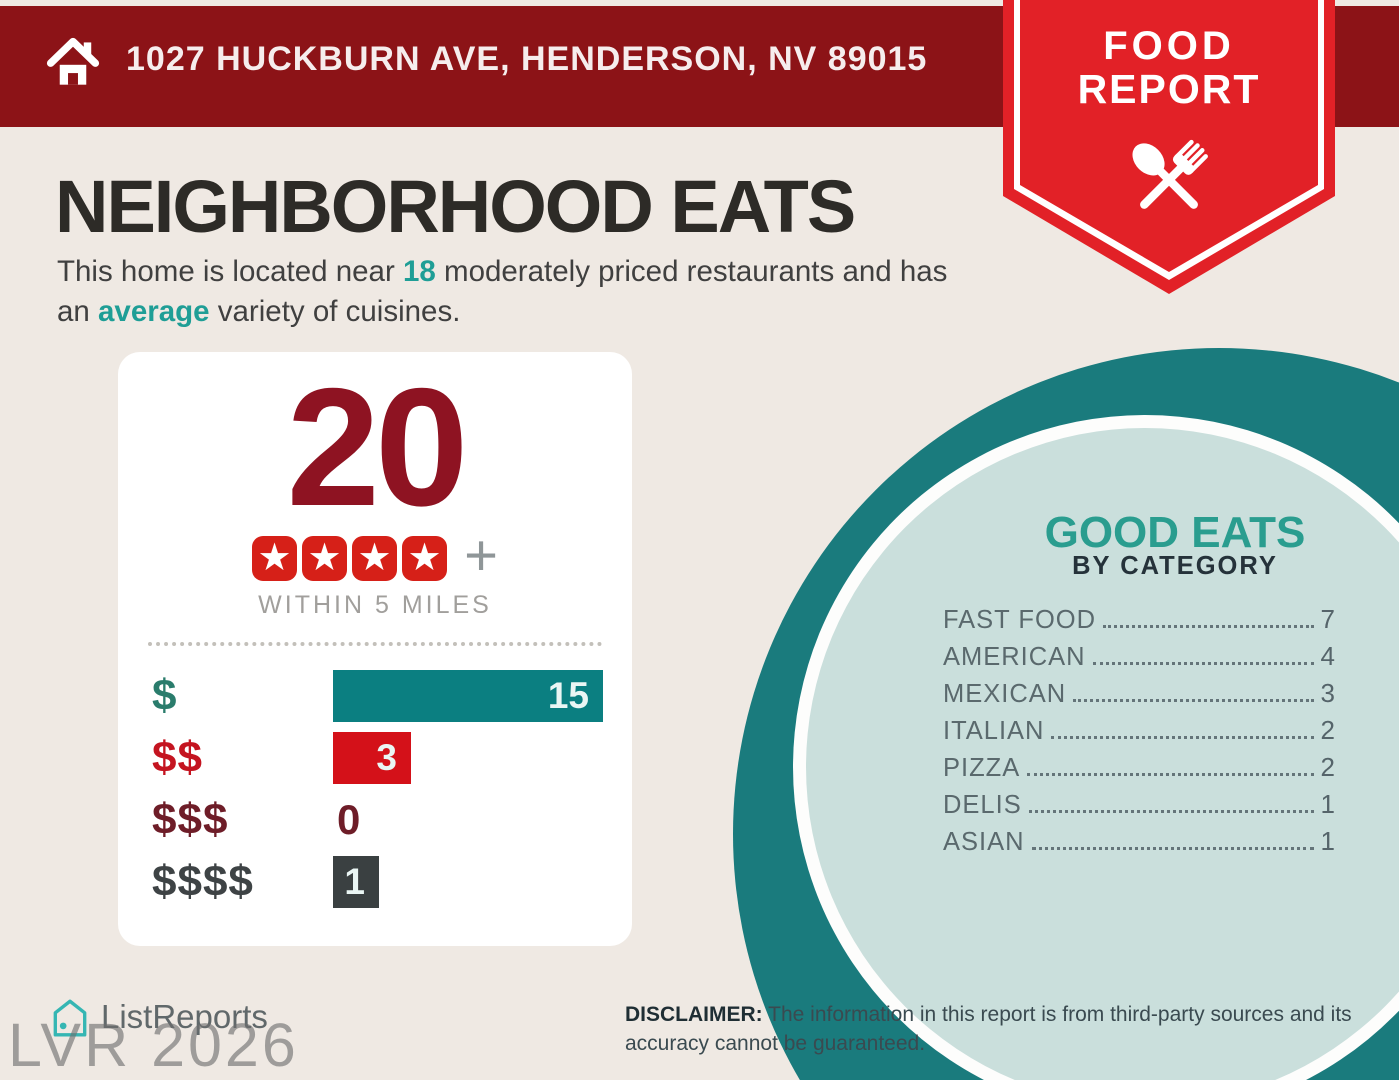  I want to click on property-address: 1027 HUCKBURN AVE, HENDERSON, NV 89015, so click(527, 58).